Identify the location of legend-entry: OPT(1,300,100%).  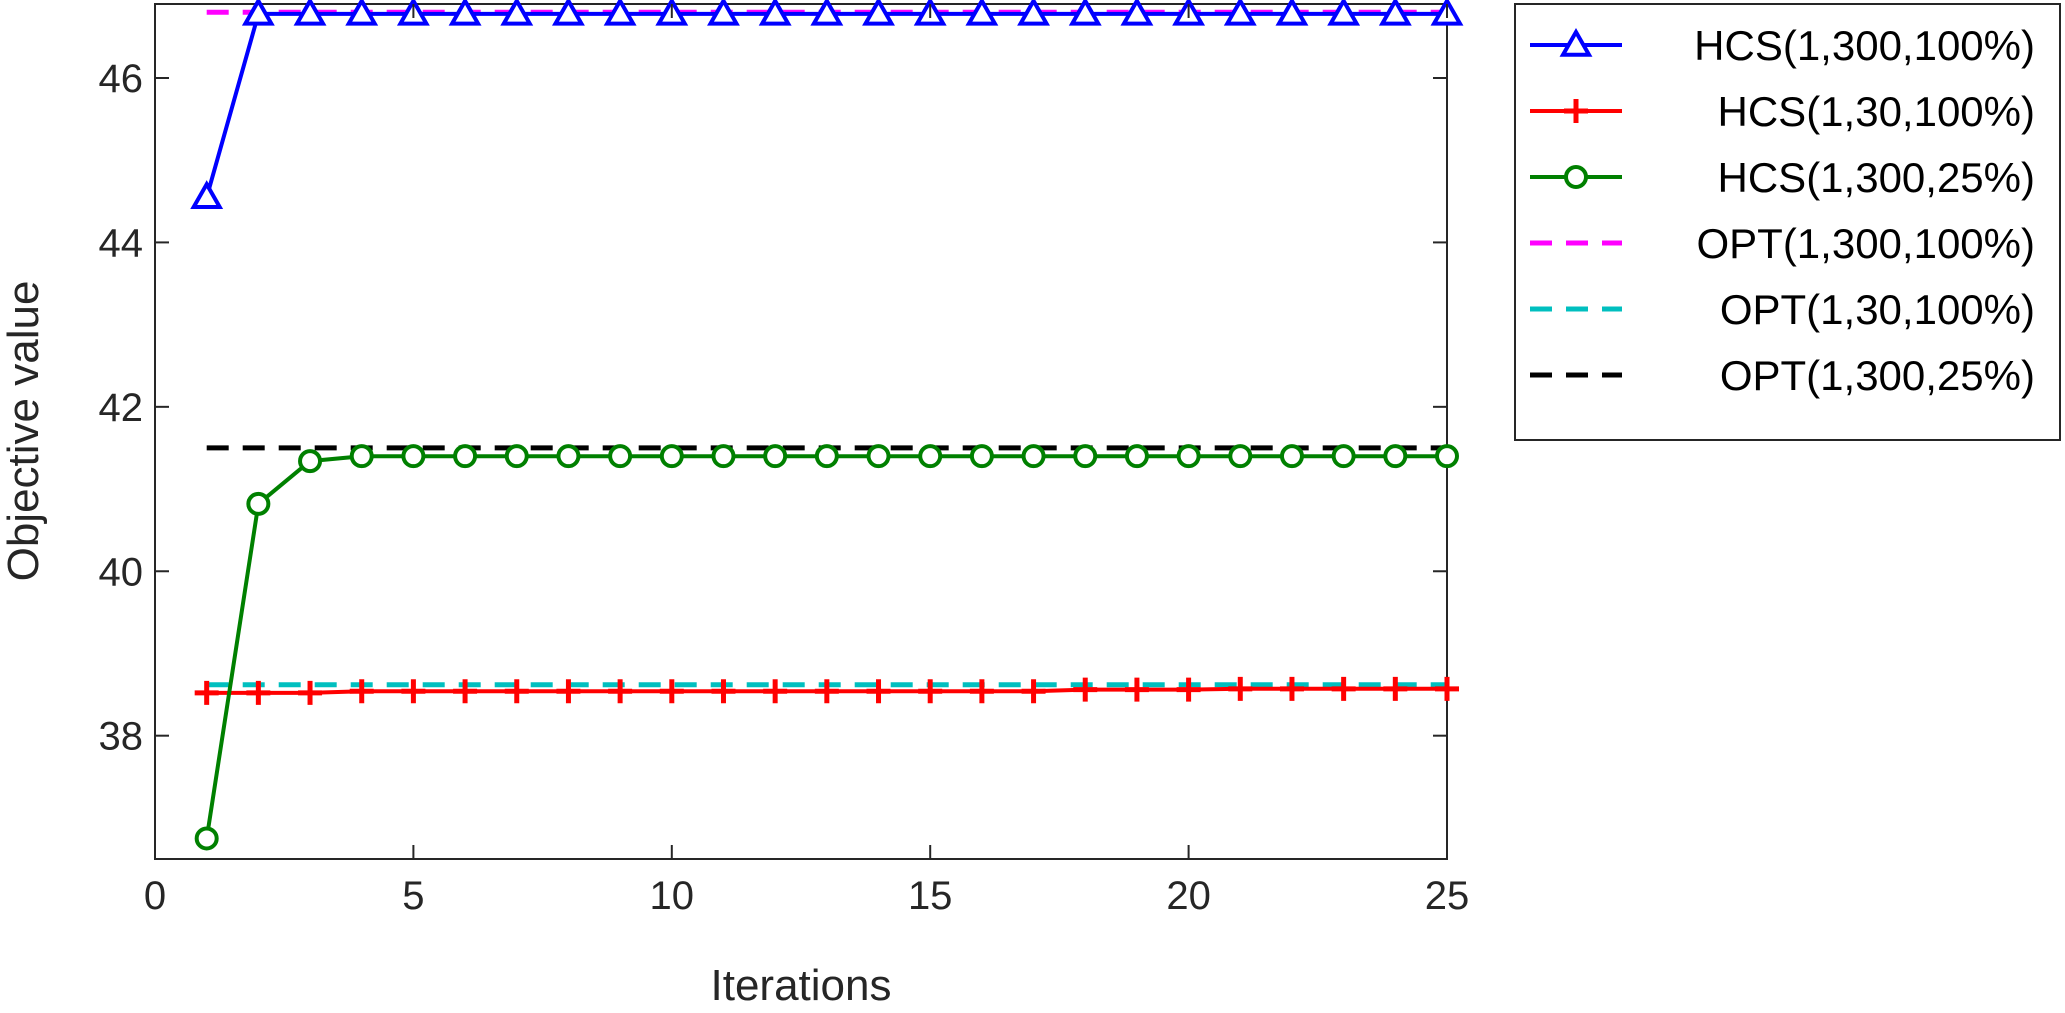
(1782, 243).